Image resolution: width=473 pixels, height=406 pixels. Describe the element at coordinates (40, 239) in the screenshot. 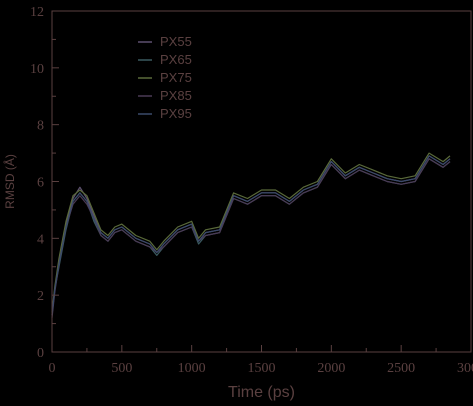

I see `y-tick-label: 4` at that location.